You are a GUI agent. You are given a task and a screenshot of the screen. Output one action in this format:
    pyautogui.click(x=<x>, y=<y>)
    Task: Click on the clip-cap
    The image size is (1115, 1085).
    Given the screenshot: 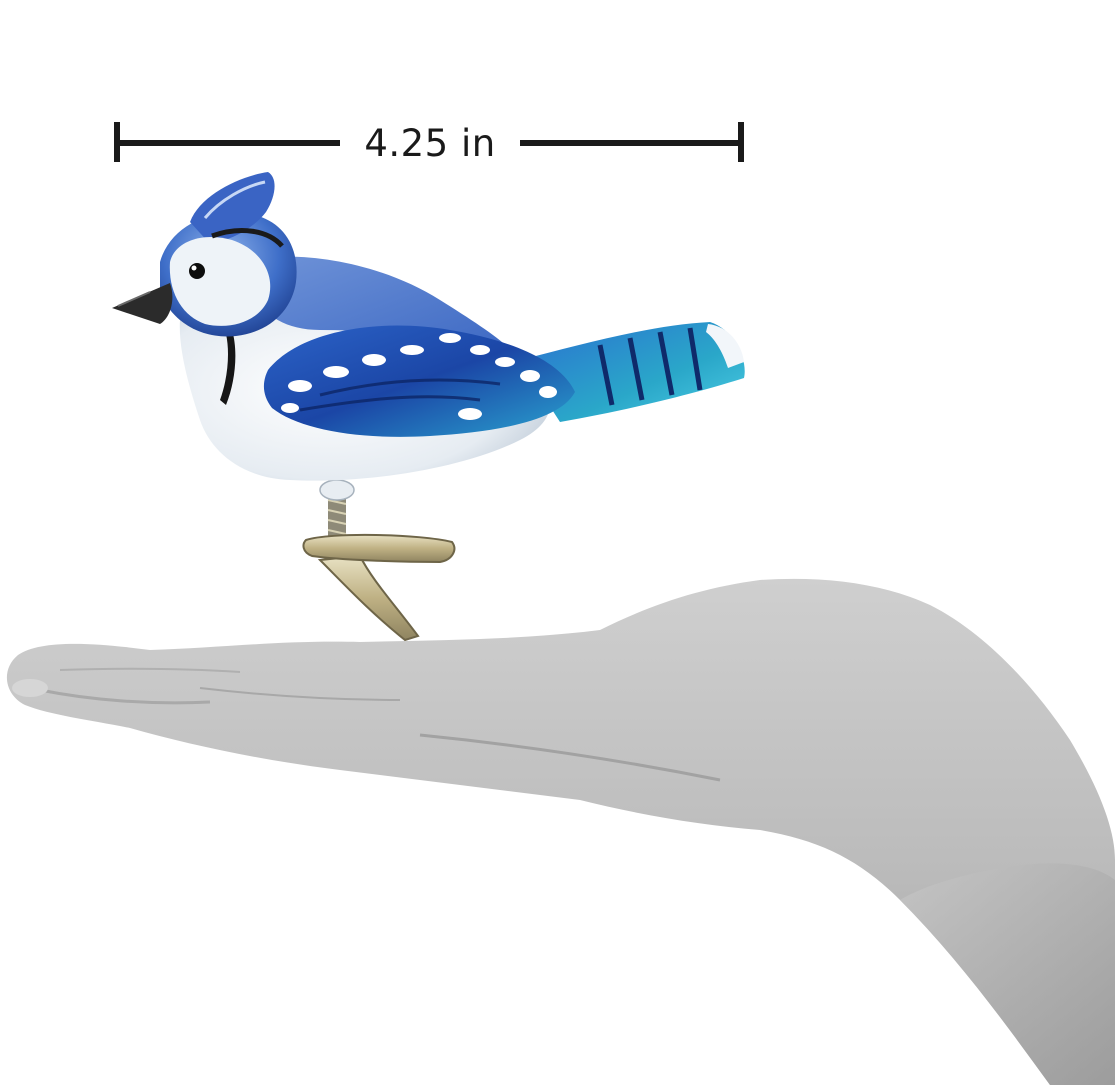 What is the action you would take?
    pyautogui.click(x=337, y=490)
    